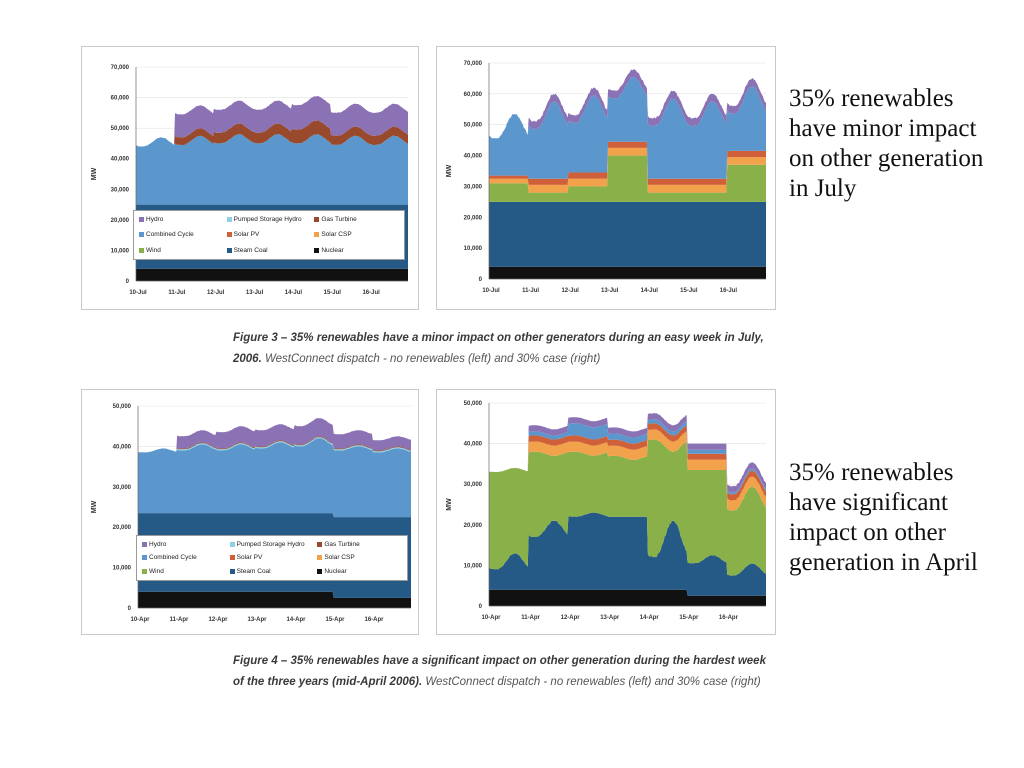  I want to click on legend-item: Steam Coal, so click(272, 571).